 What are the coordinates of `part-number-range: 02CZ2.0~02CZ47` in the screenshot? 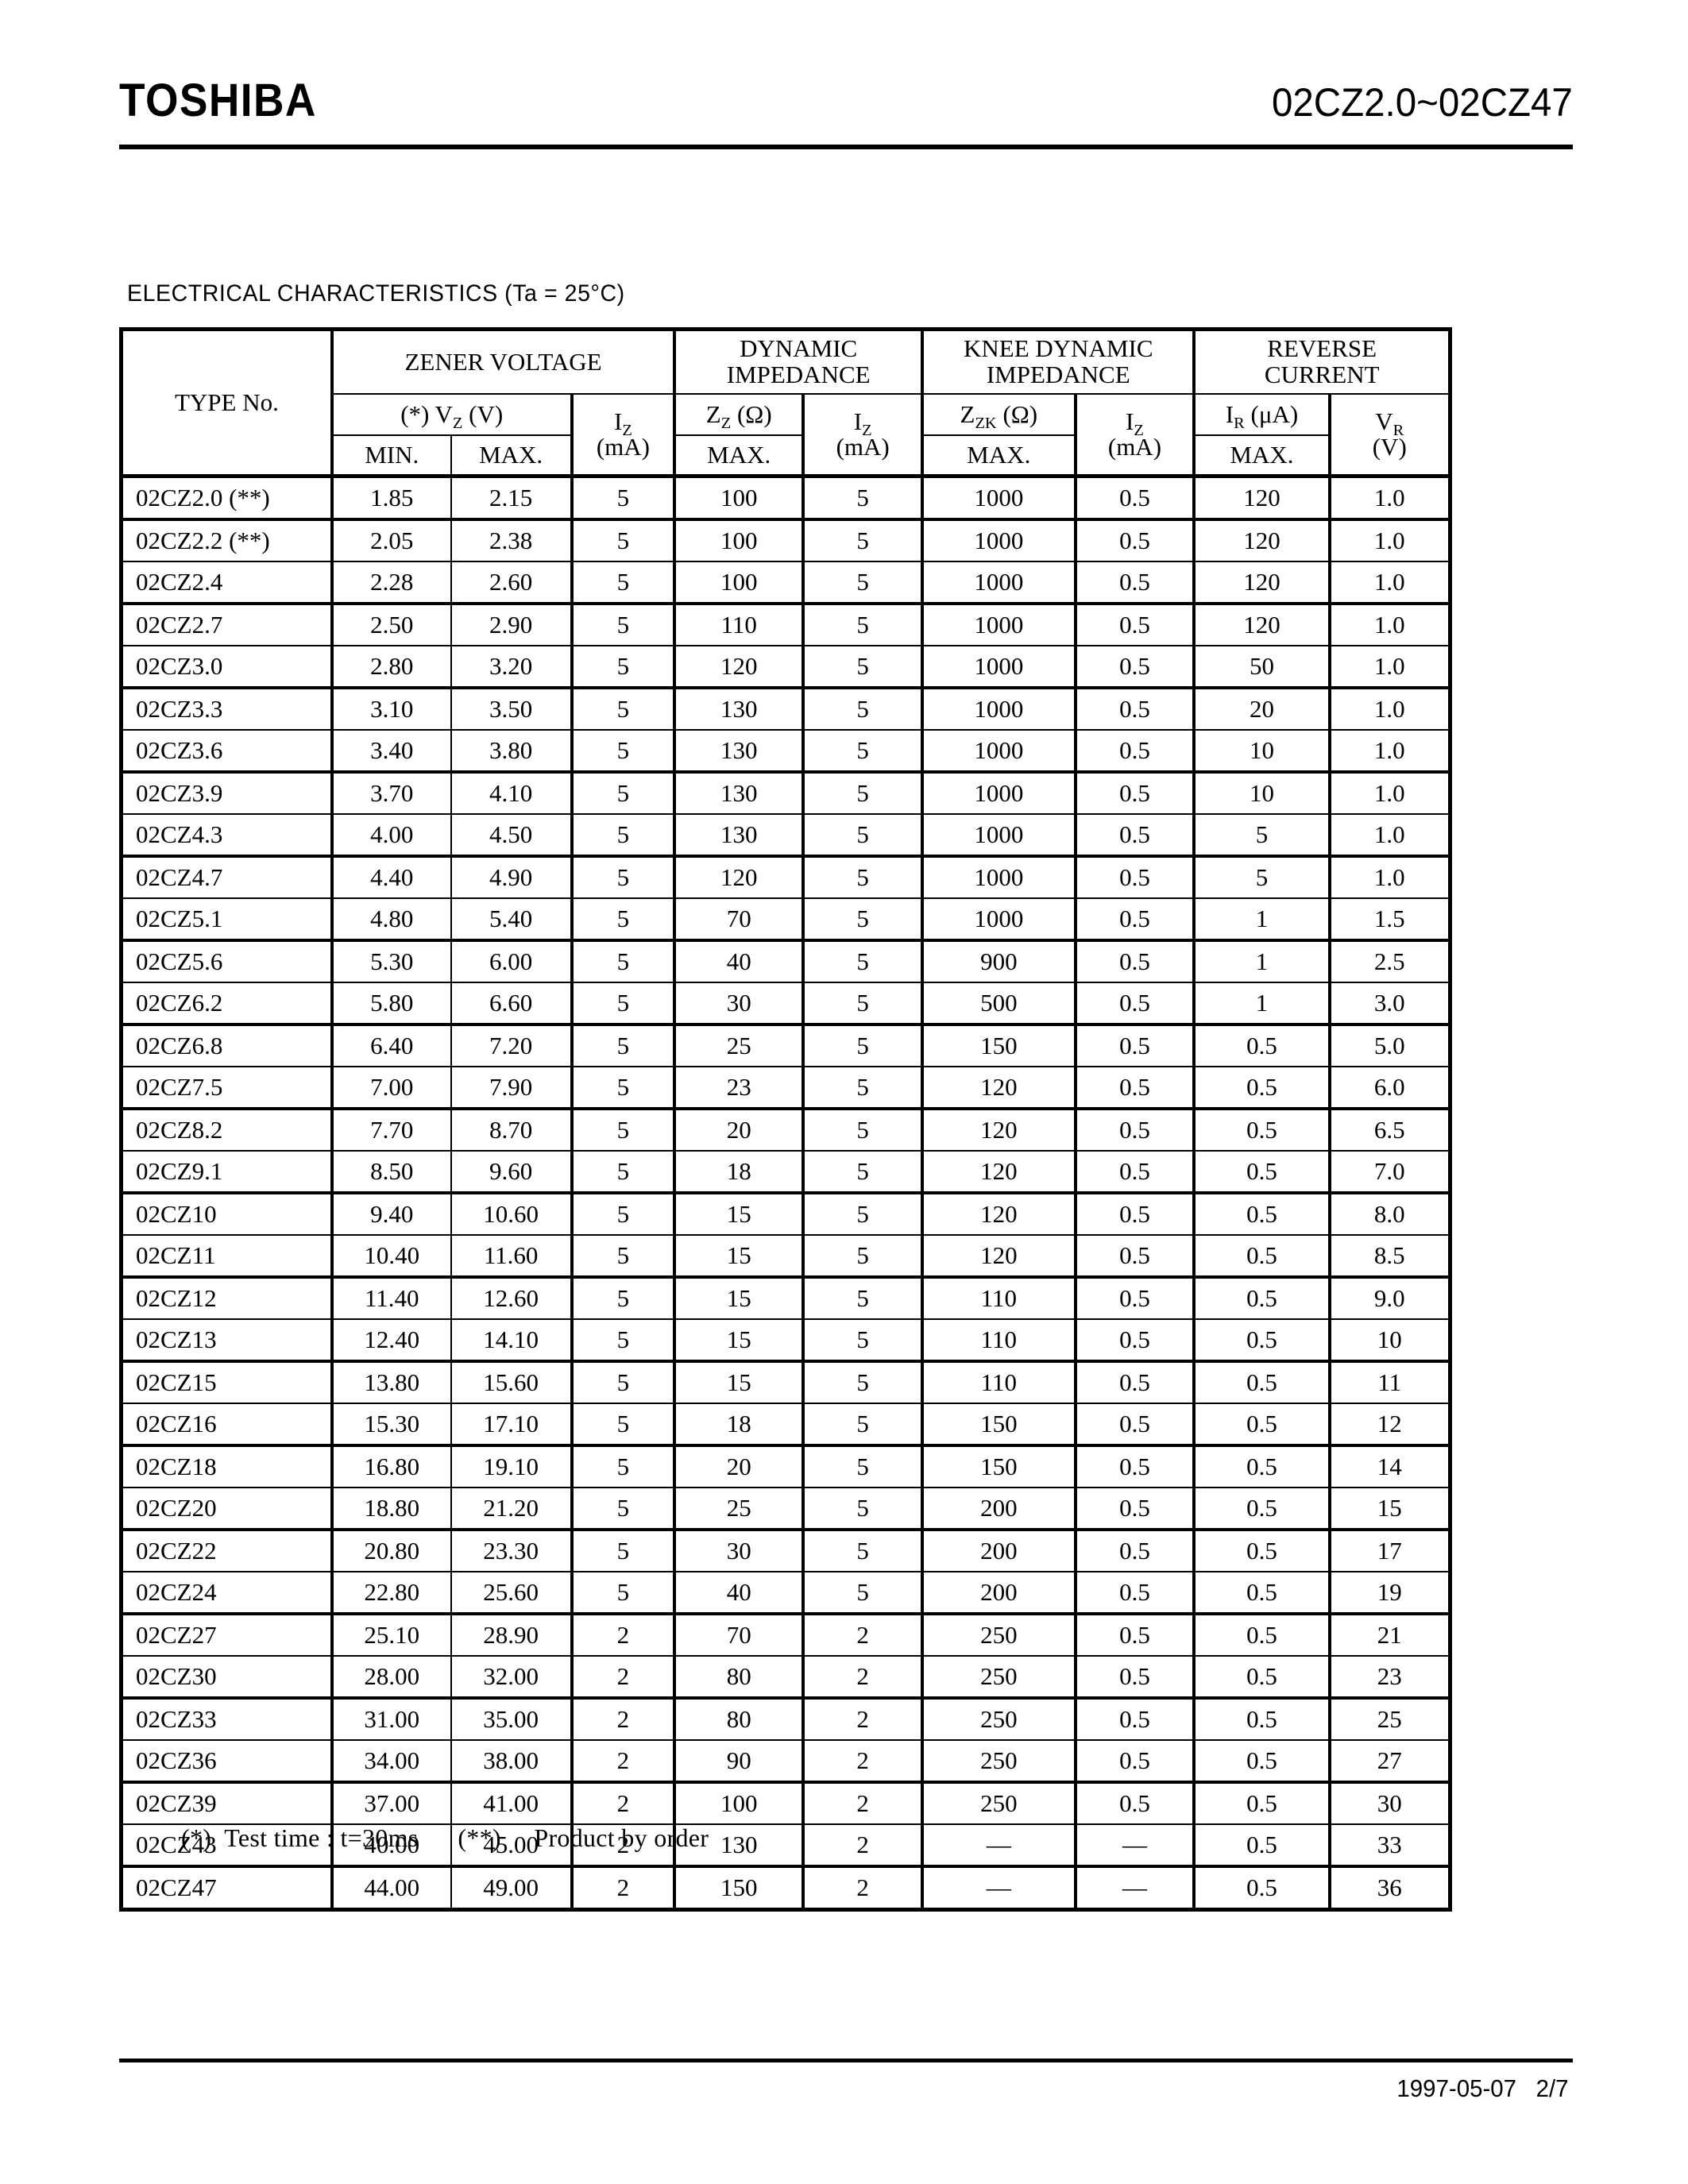 It's located at (1422, 102).